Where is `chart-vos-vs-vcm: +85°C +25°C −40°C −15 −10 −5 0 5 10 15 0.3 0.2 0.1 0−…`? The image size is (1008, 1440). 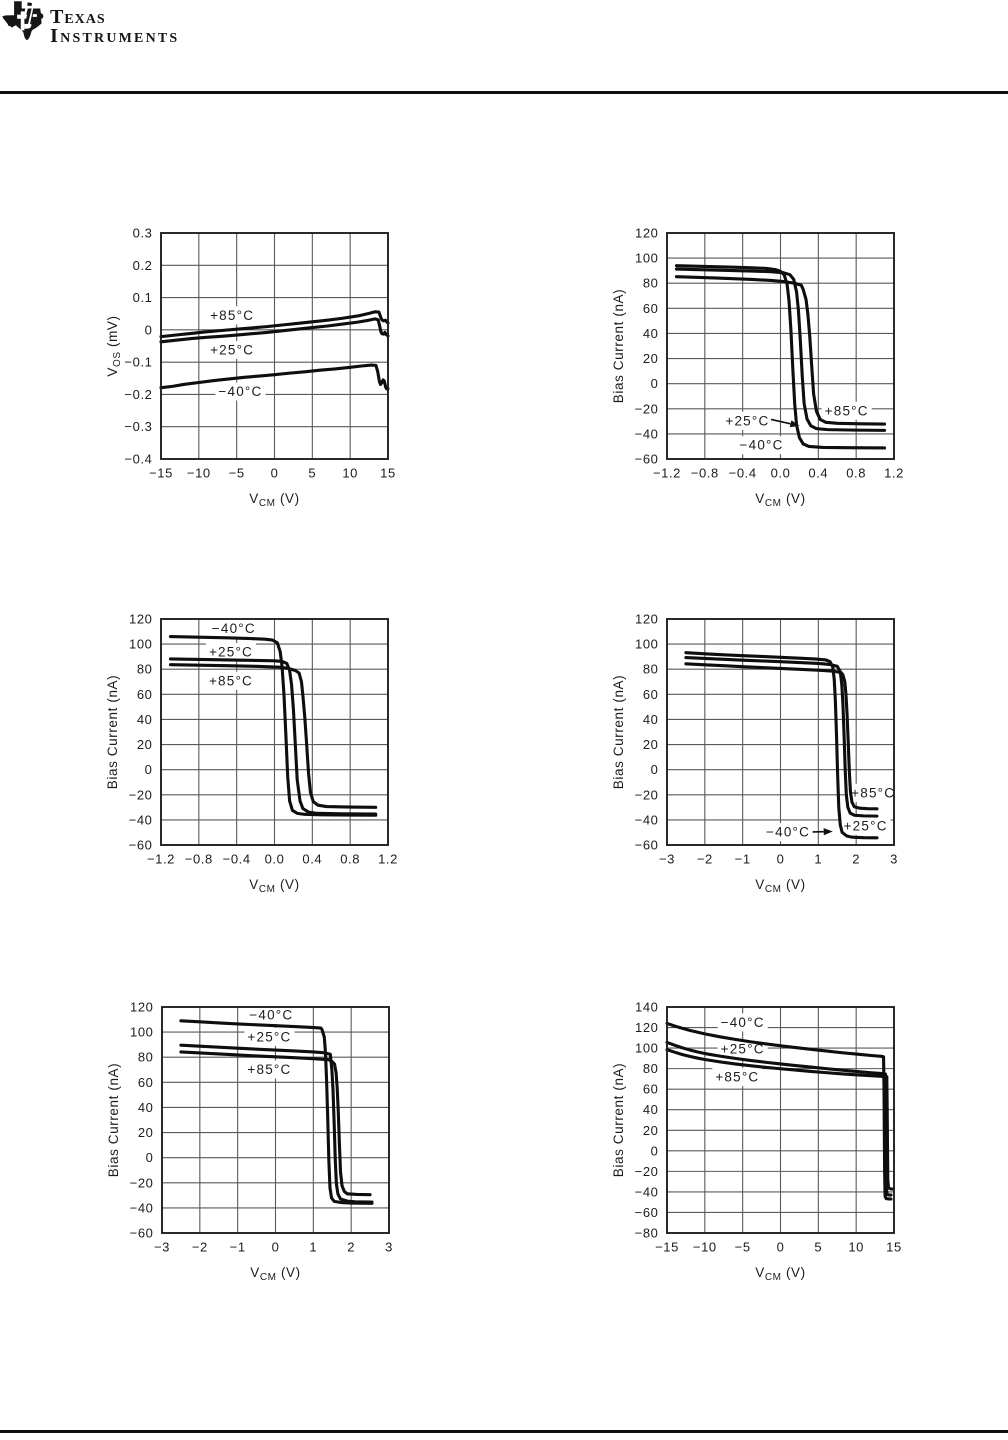
chart-vos-vs-vcm: +85°C +25°C −40°C −15 −10 −5 0 5 10 15 0.3 0.2 0.1 0−… is located at coordinates (255, 375).